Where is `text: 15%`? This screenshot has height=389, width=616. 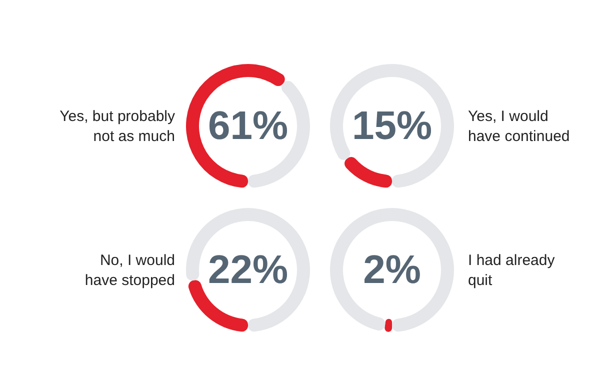 text: 15% is located at coordinates (392, 126).